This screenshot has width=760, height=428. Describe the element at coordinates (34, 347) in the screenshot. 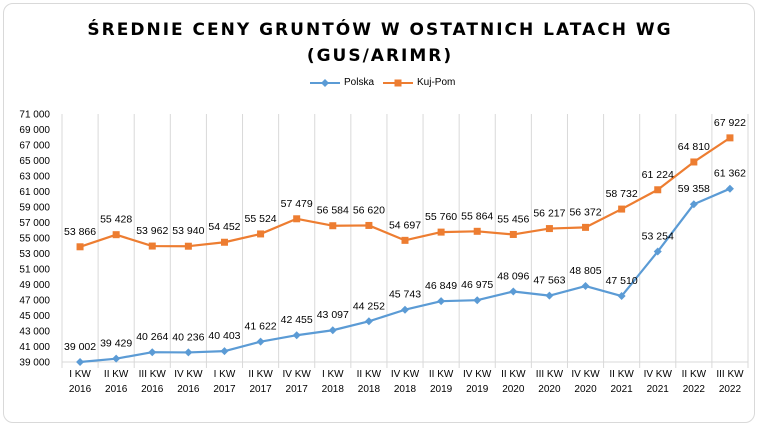

I see `y-tick-label: 41 000` at that location.